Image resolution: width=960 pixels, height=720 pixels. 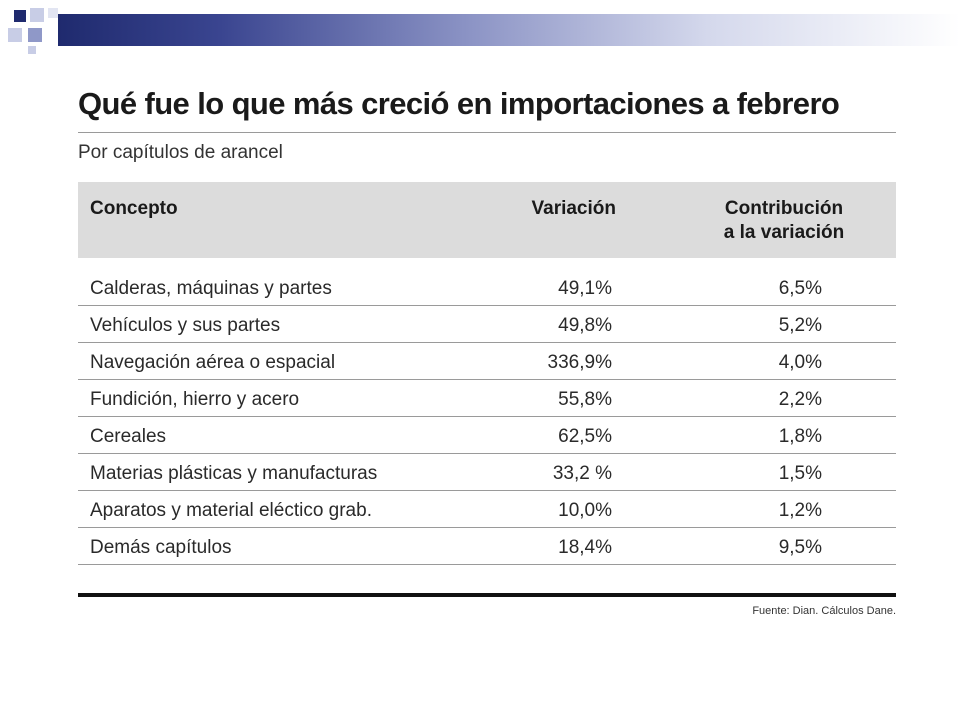 What do you see at coordinates (585, 510) in the screenshot?
I see `cell-variation: 10,0%` at bounding box center [585, 510].